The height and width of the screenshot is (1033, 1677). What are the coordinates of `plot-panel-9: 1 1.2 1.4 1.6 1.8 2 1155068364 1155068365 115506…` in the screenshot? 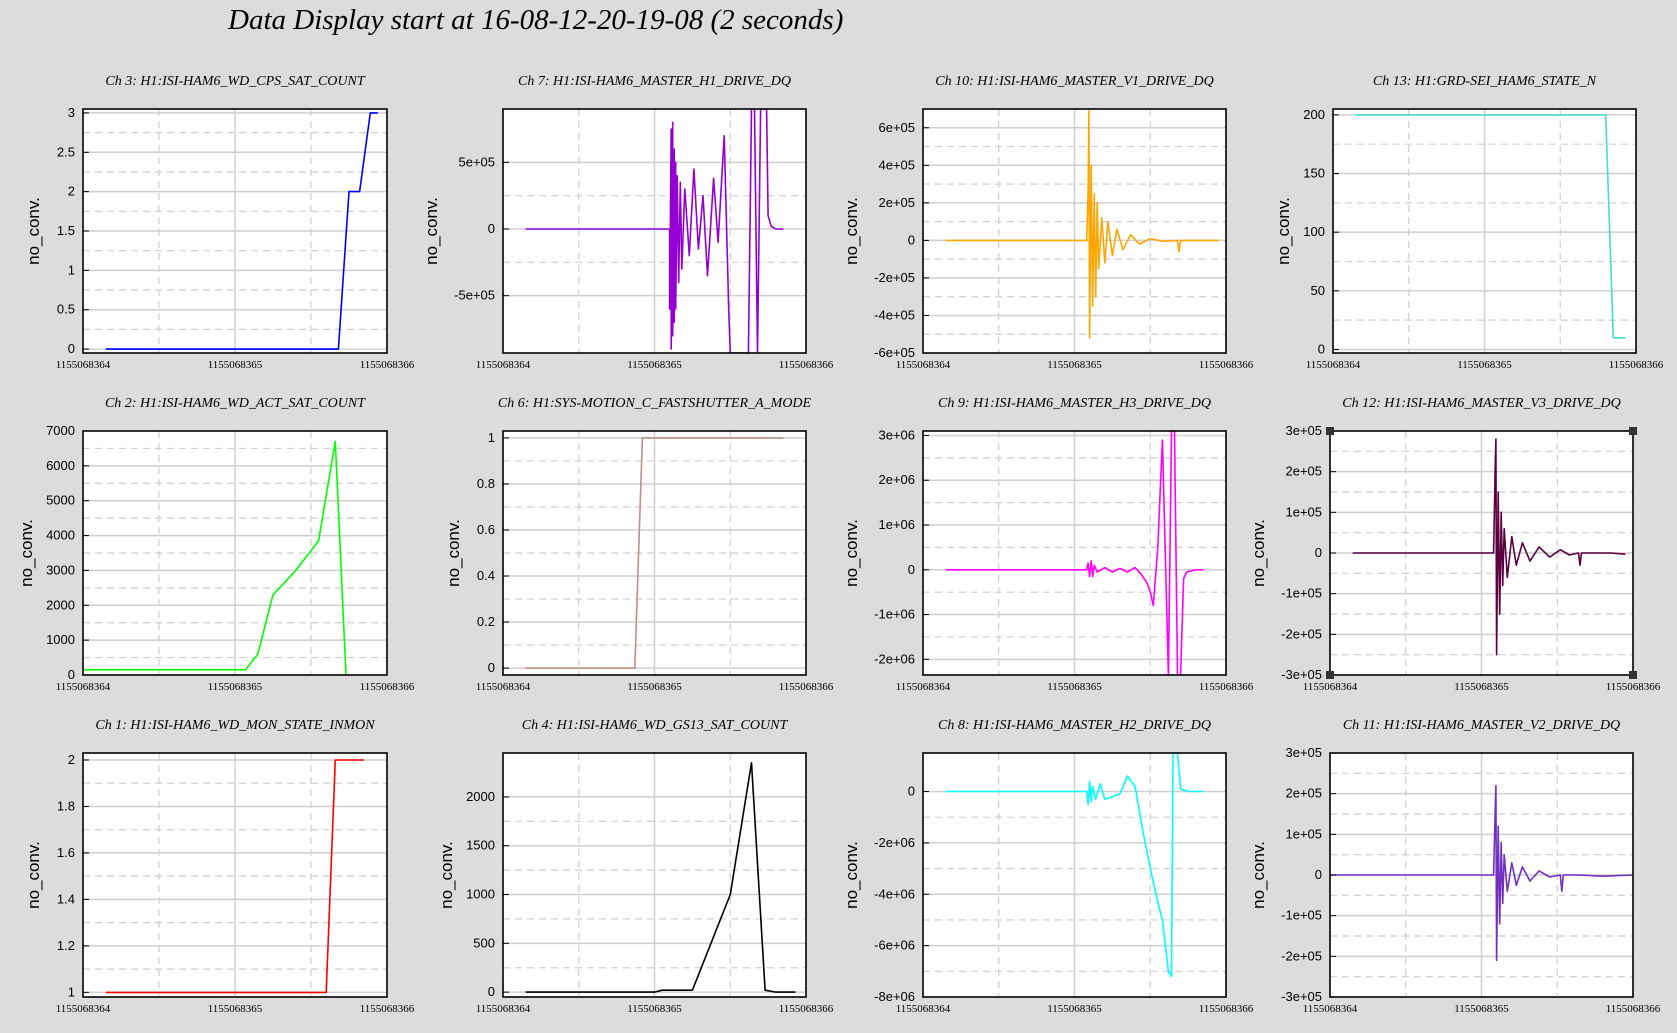 It's located at (219, 866).